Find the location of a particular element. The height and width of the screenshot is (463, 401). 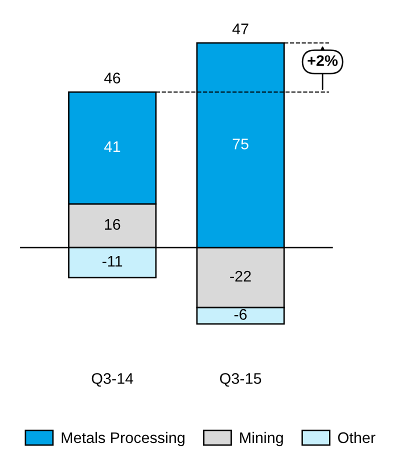

x-tick-label: Q3-15 is located at coordinates (241, 380).